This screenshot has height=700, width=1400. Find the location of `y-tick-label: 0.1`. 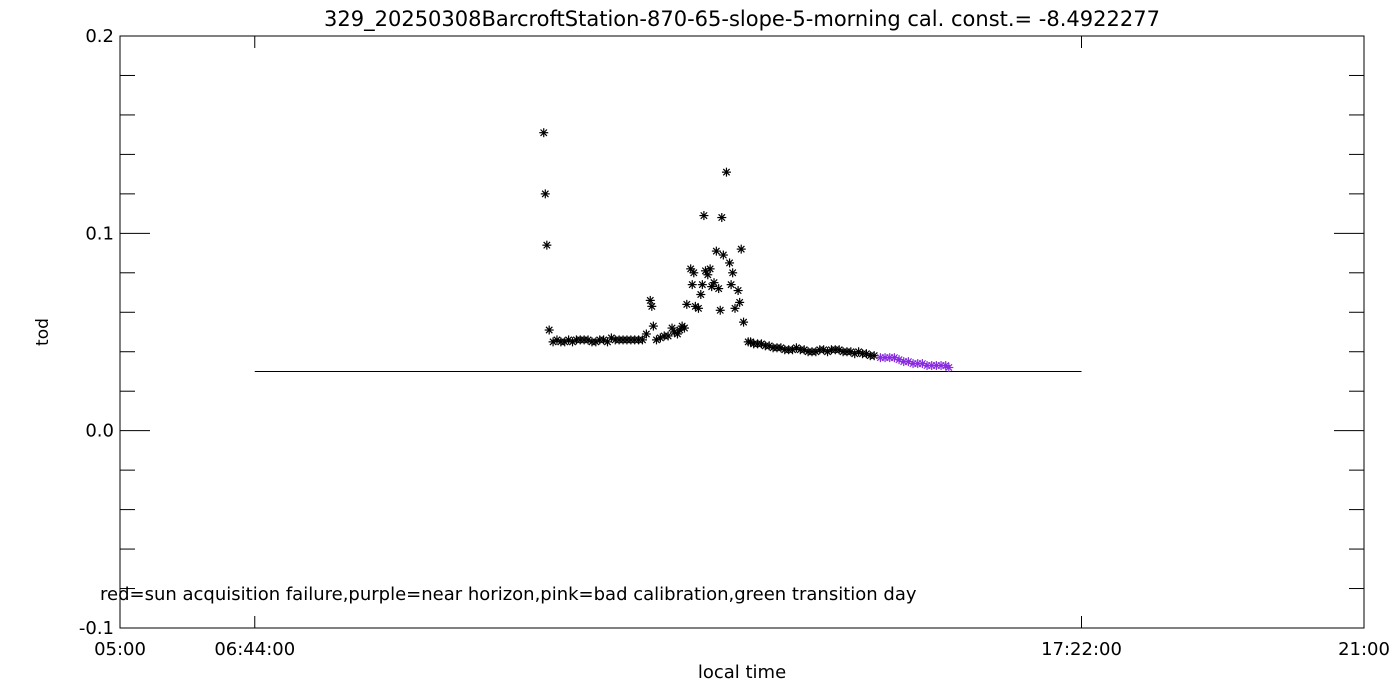

y-tick-label: 0.1 is located at coordinates (99, 233).